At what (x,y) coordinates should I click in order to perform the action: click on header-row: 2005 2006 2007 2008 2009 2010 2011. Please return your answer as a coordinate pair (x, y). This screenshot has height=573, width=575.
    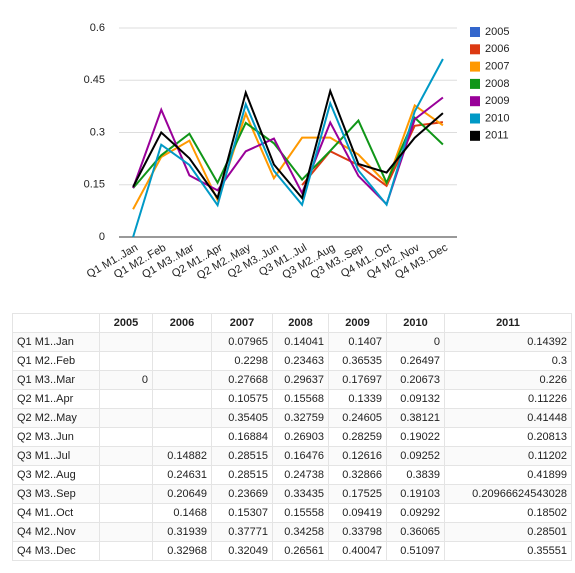
    Looking at the image, I should click on (292, 323).